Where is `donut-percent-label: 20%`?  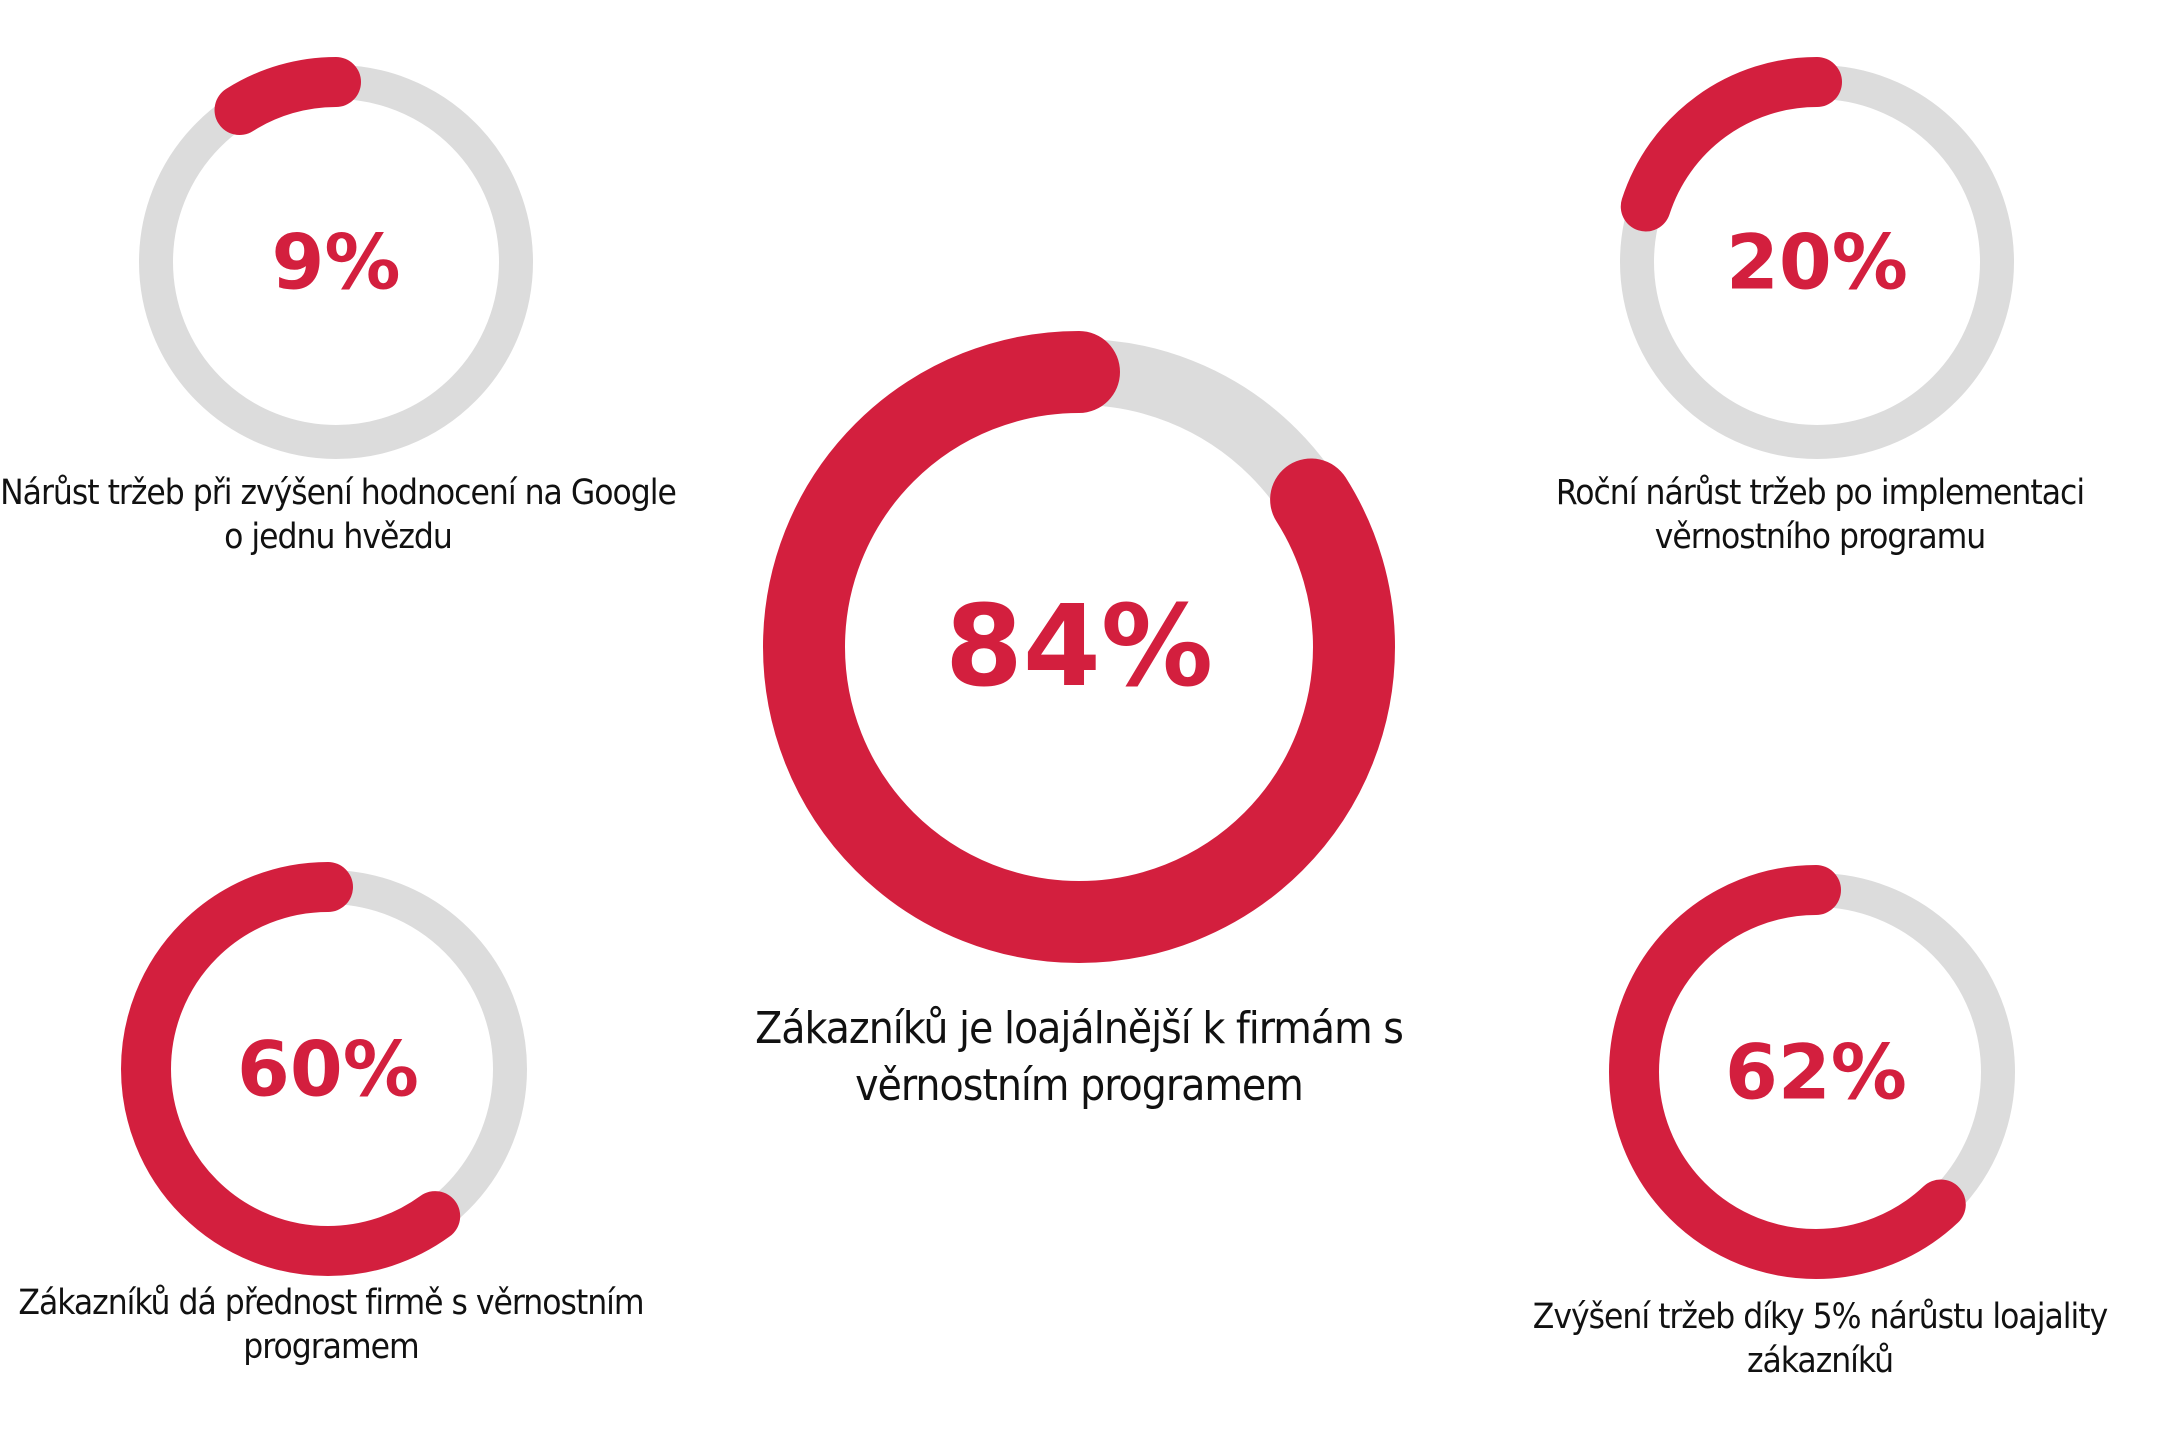
donut-percent-label: 20% is located at coordinates (1817, 262).